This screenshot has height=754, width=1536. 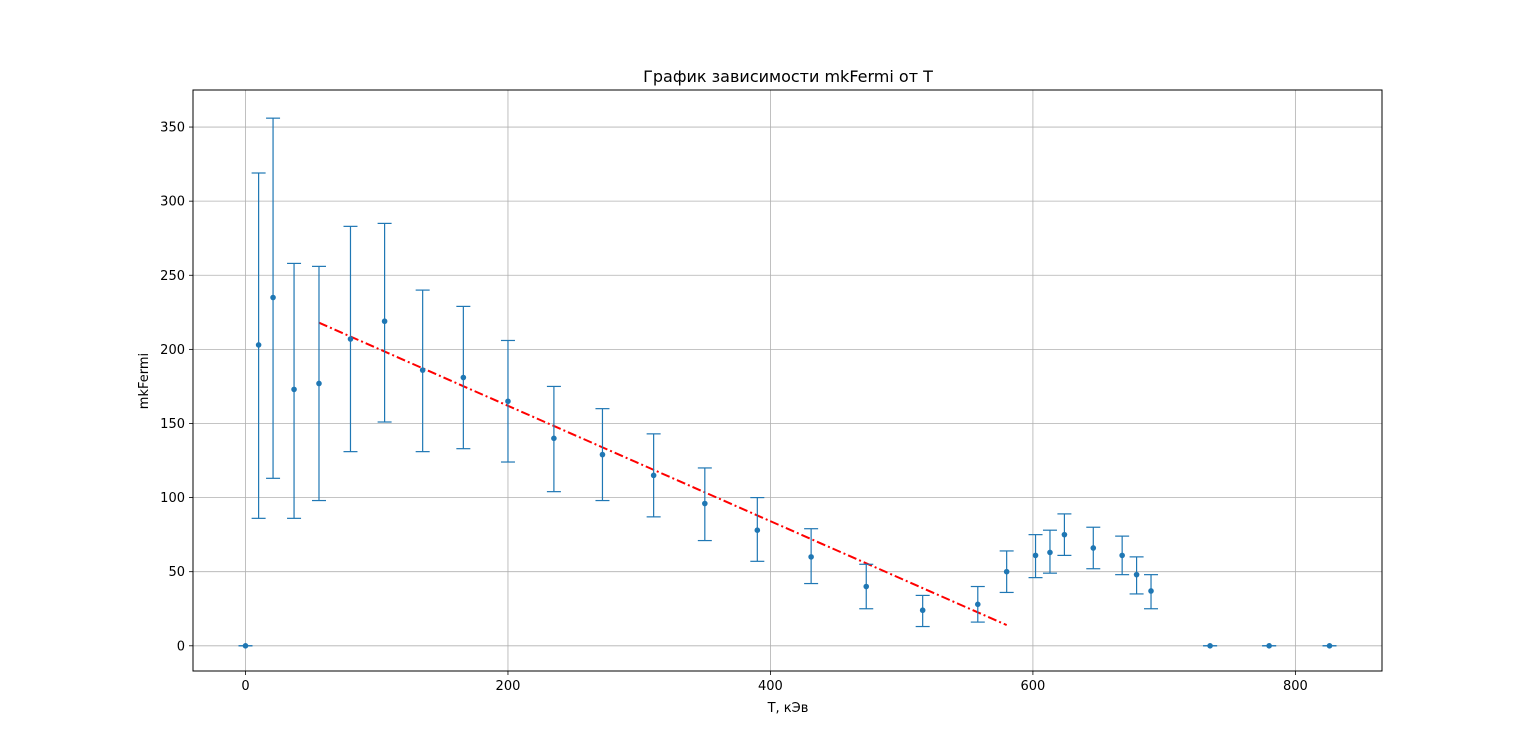 I want to click on y-tick-label: 200, so click(x=172, y=350).